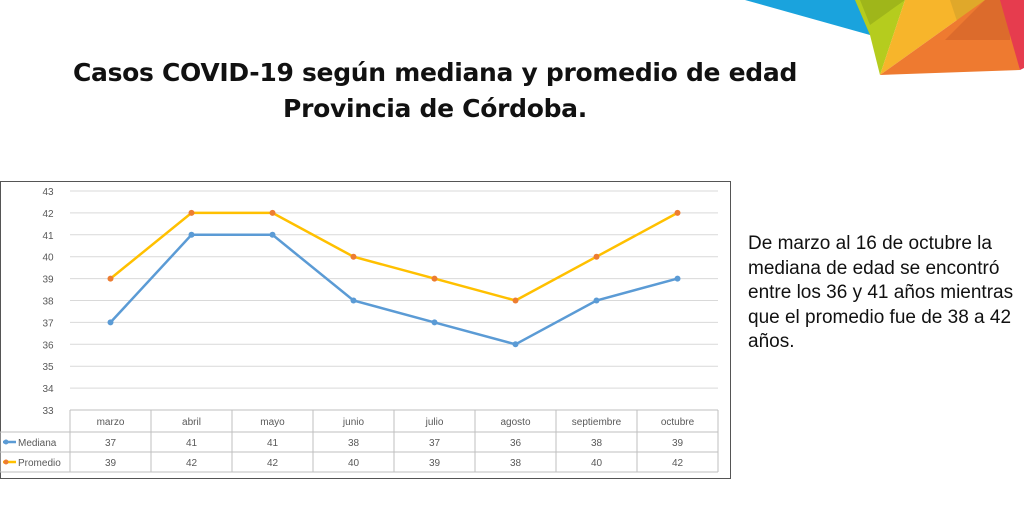  What do you see at coordinates (48, 345) in the screenshot?
I see `y-tick-label: 36` at bounding box center [48, 345].